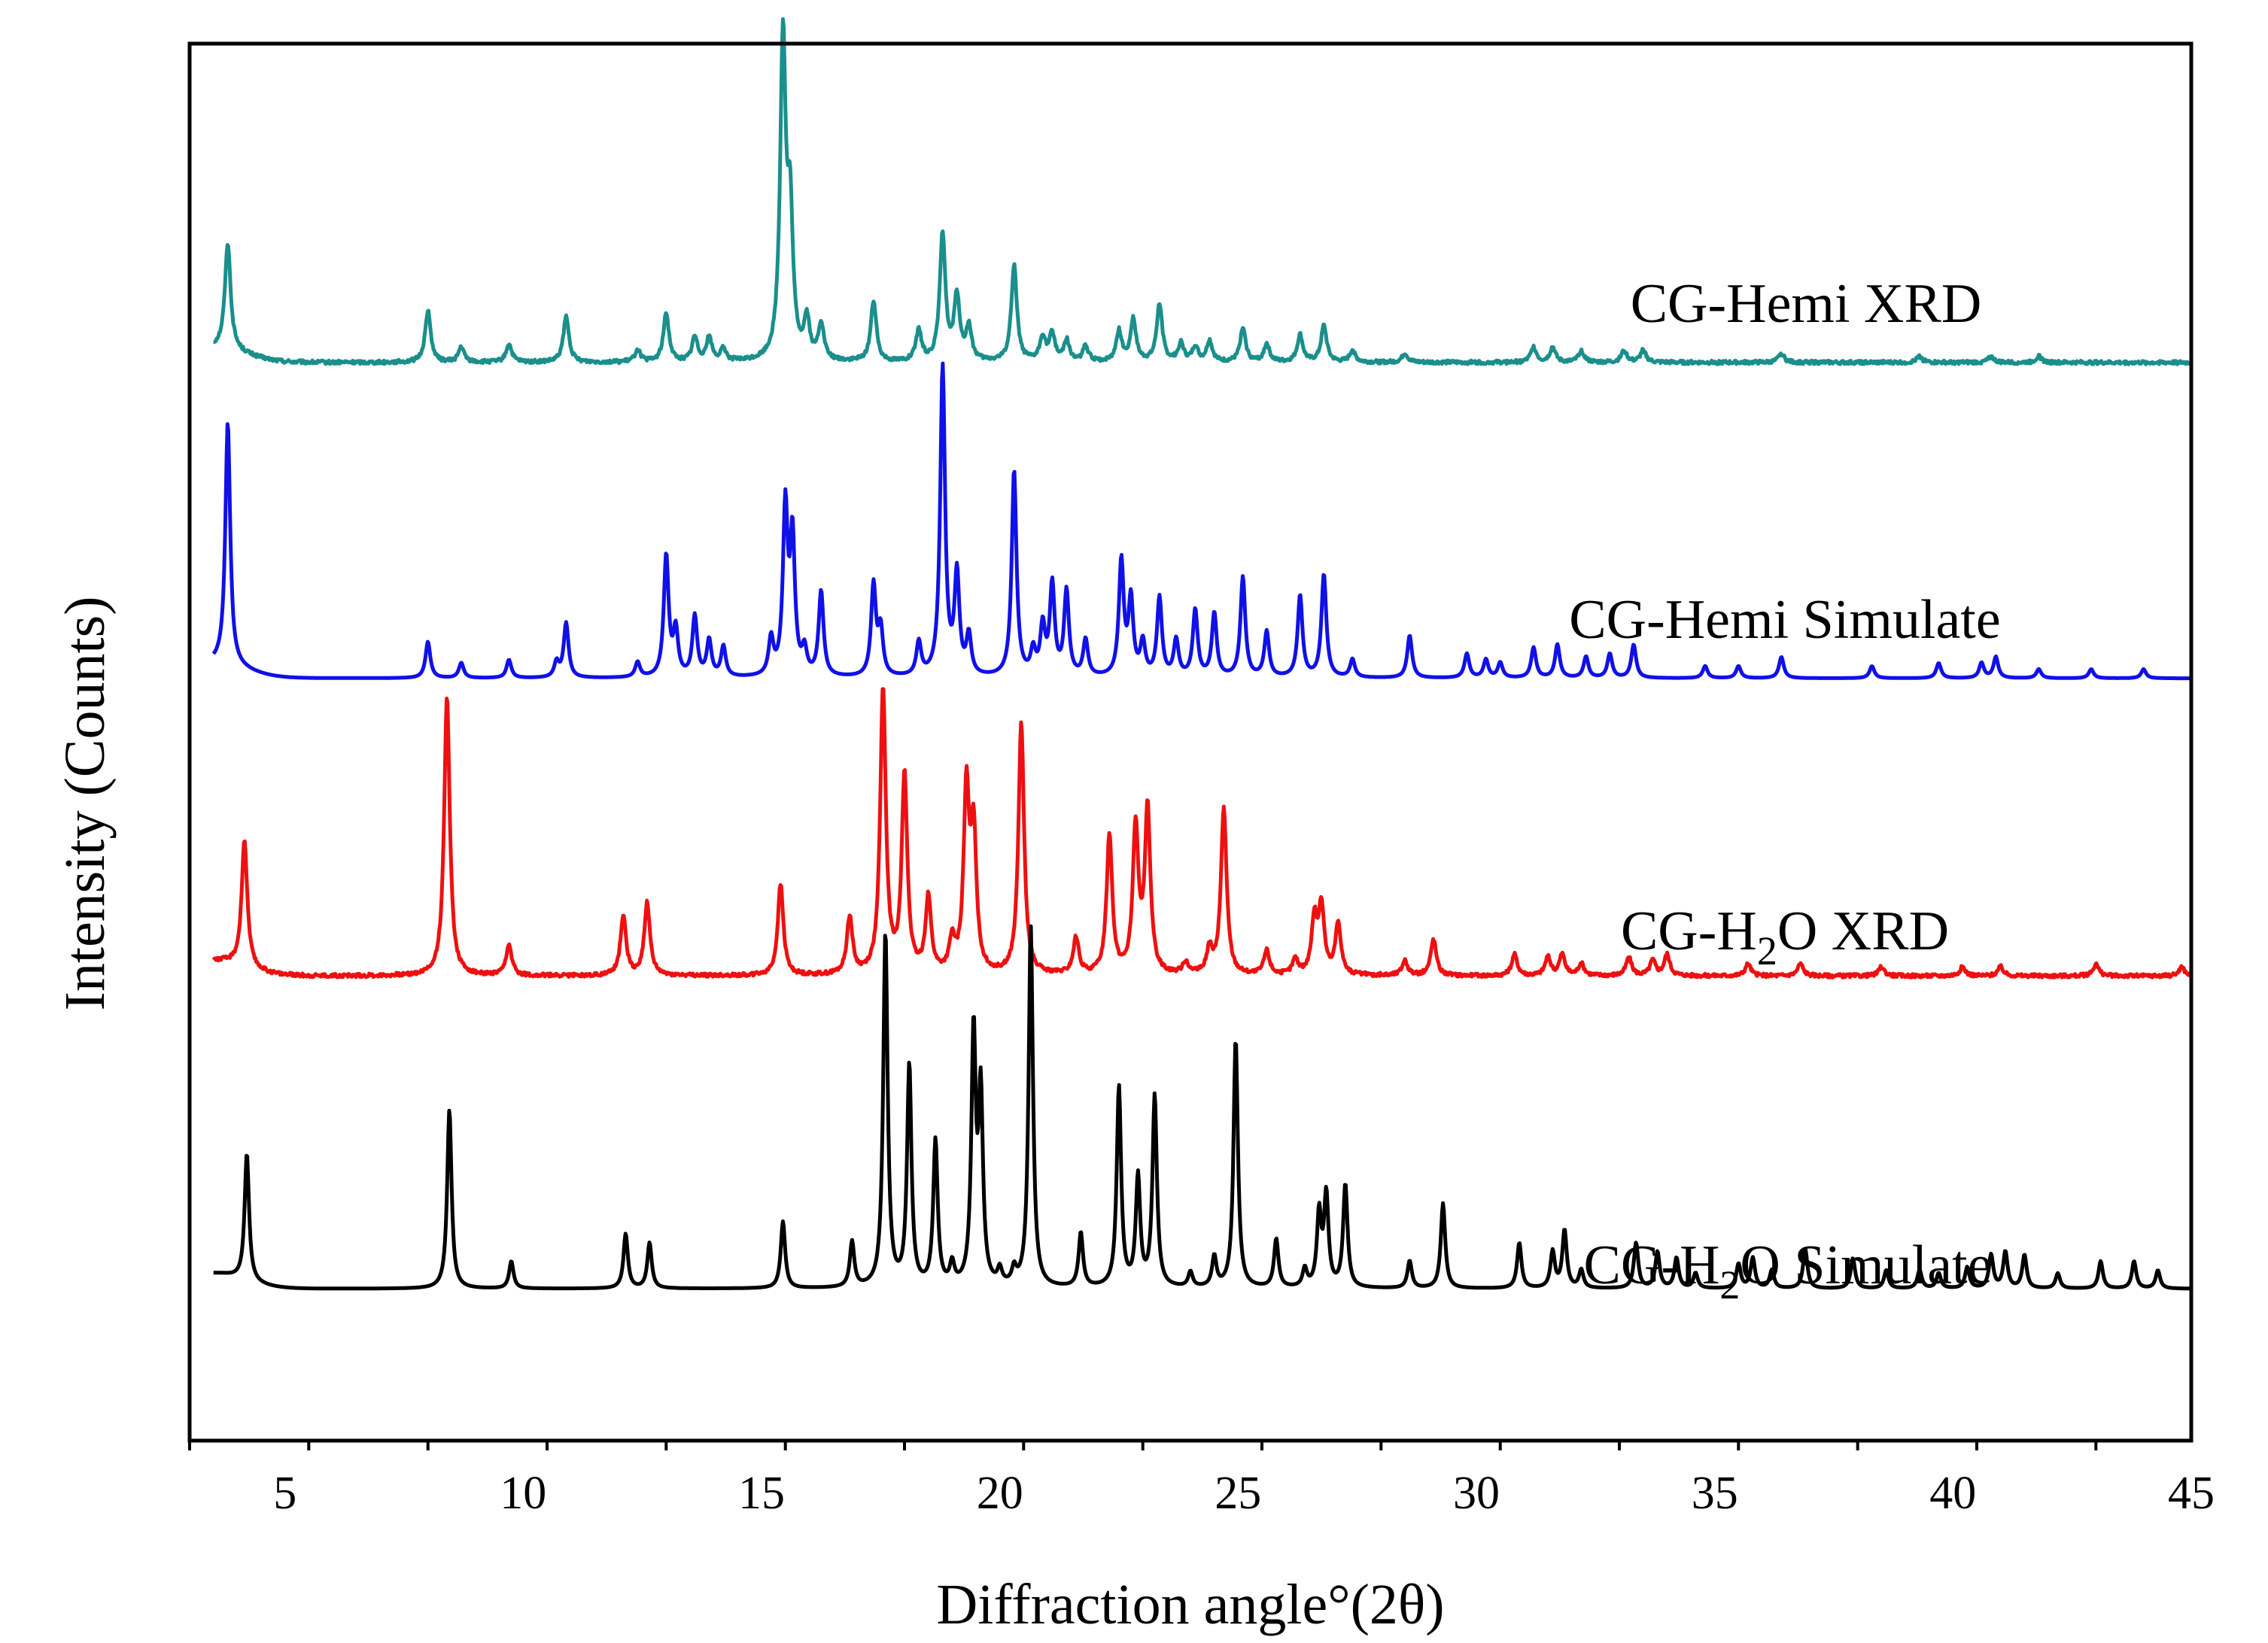  Describe the element at coordinates (1000, 1493) in the screenshot. I see `x-tick-label-20: 20` at that location.